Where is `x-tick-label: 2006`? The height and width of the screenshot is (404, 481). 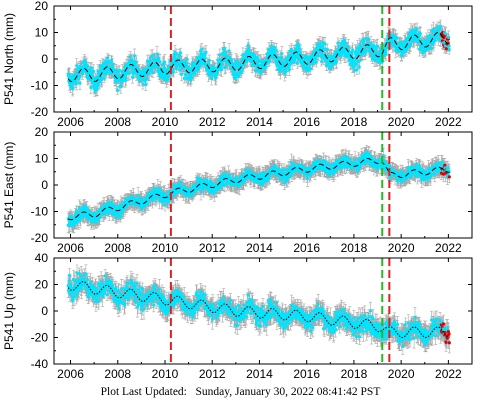
x-tick-label: 2006 is located at coordinates (70, 374).